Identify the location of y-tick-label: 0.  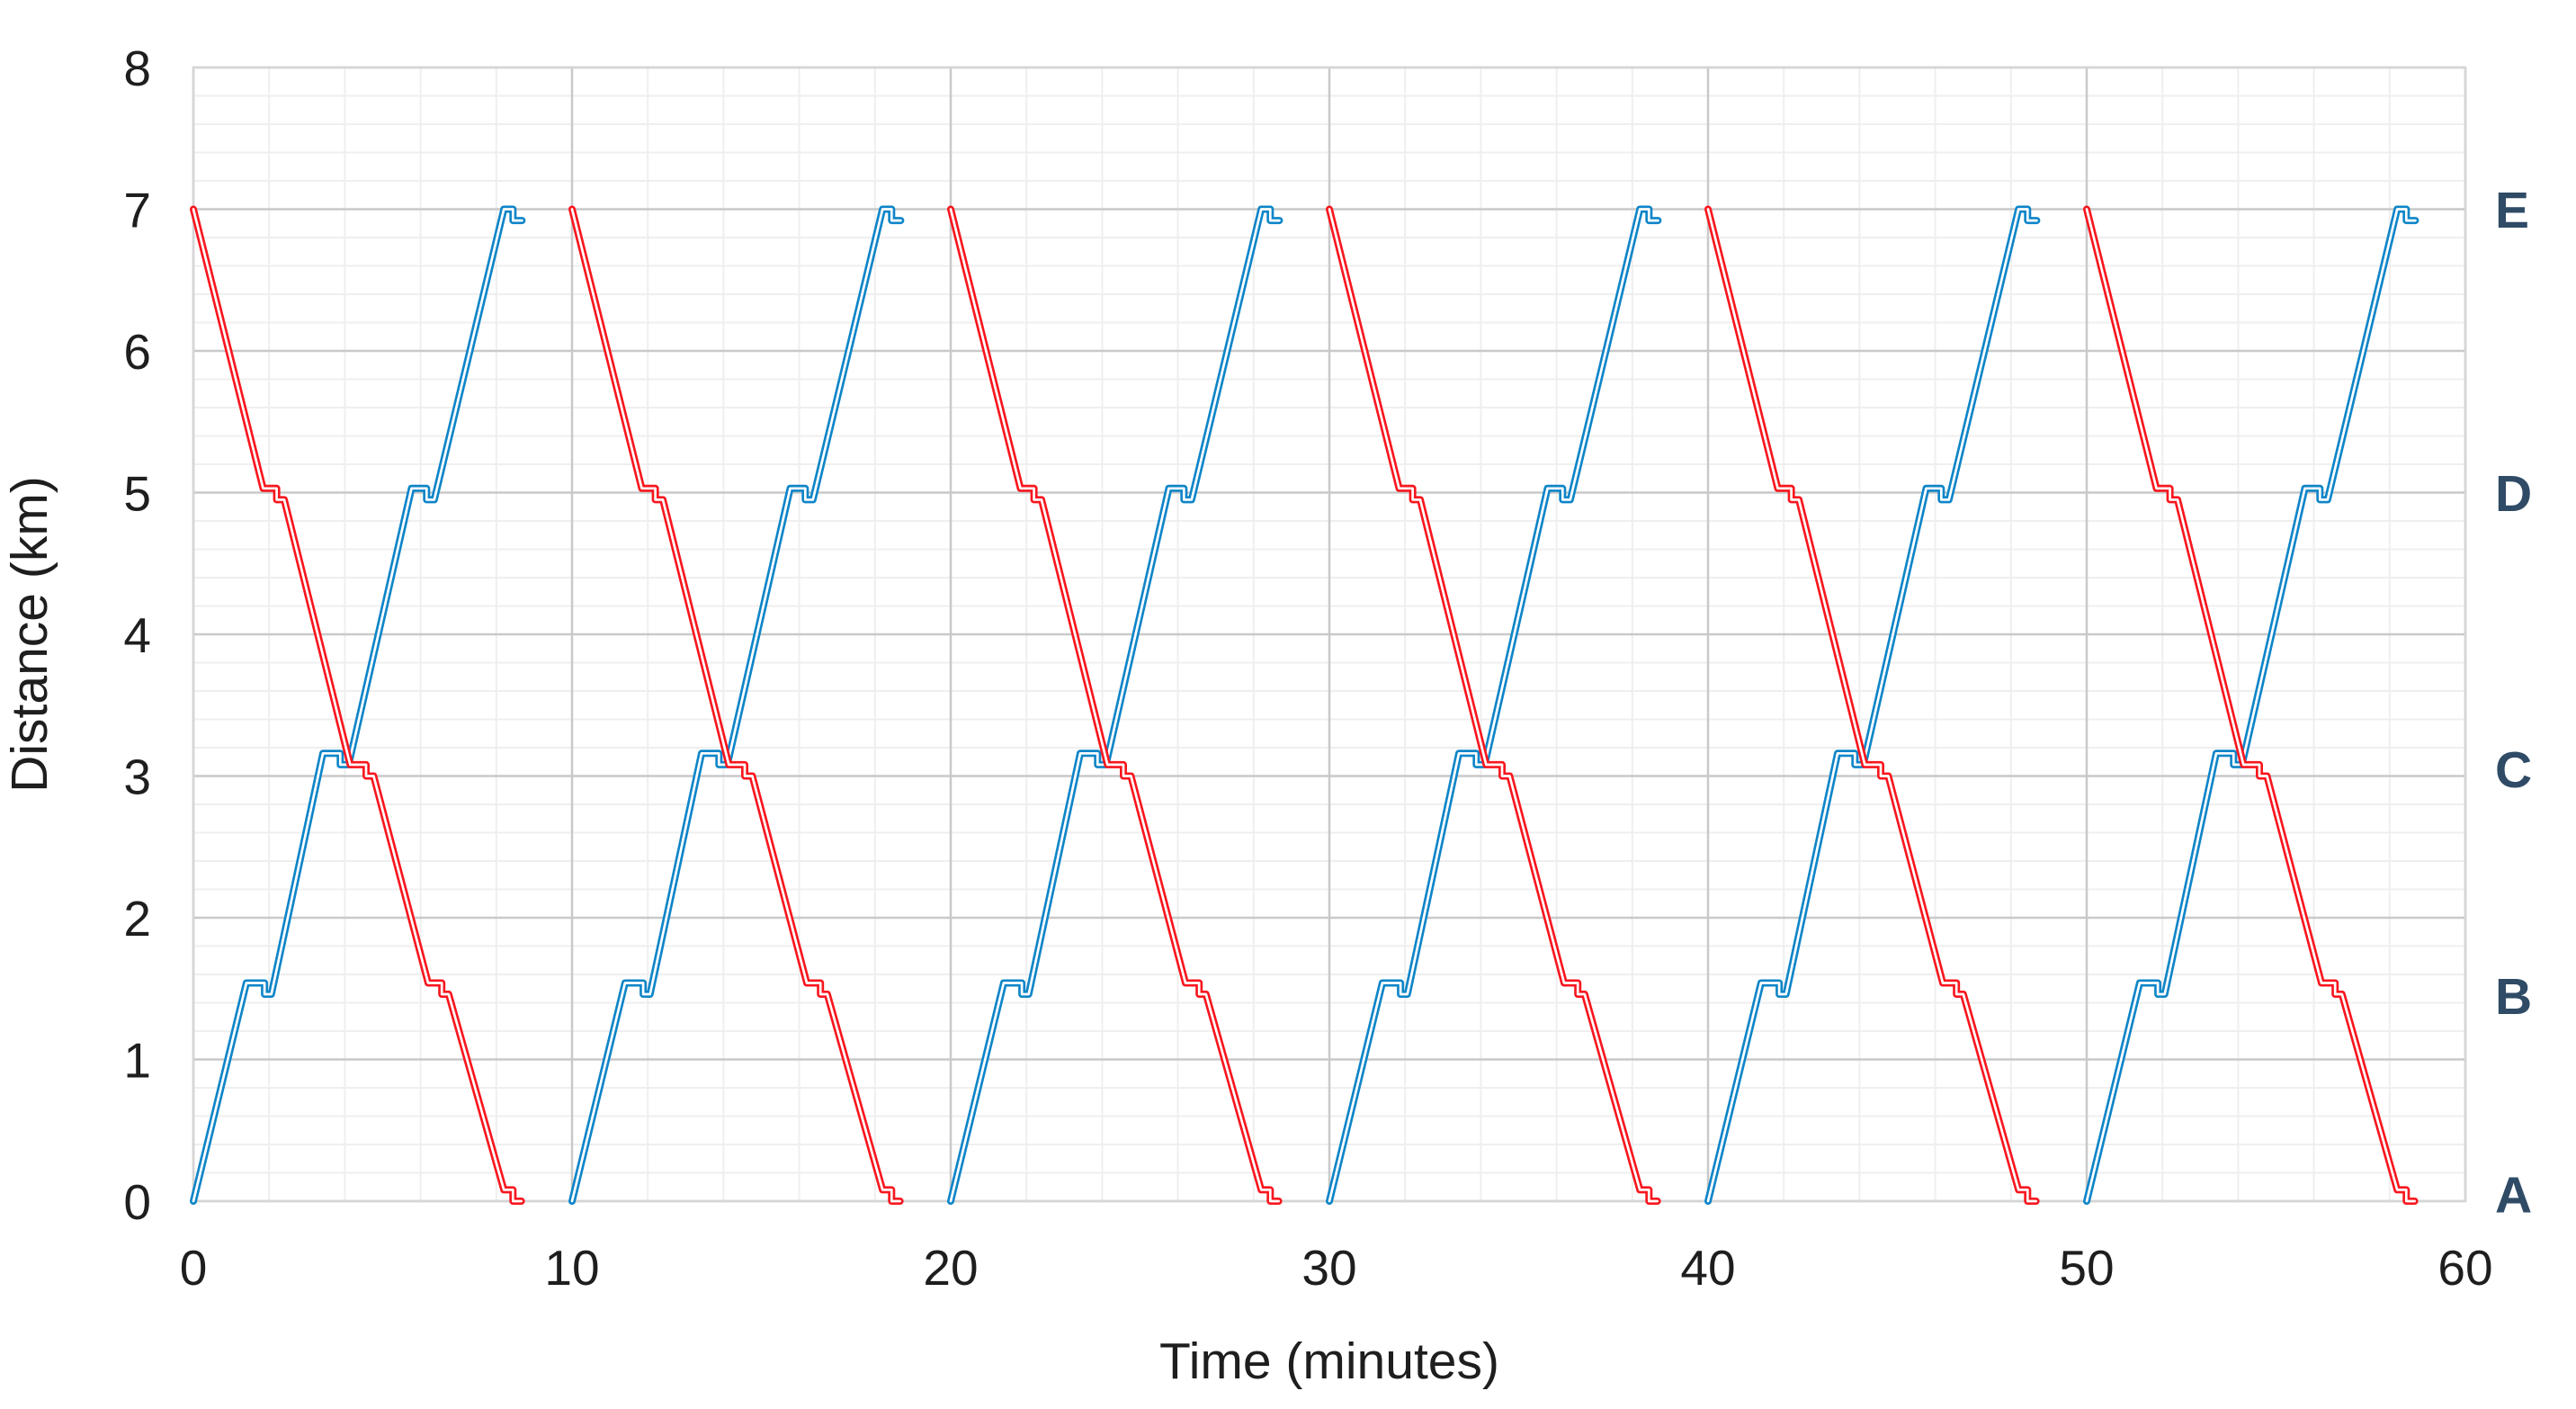
(137, 1202).